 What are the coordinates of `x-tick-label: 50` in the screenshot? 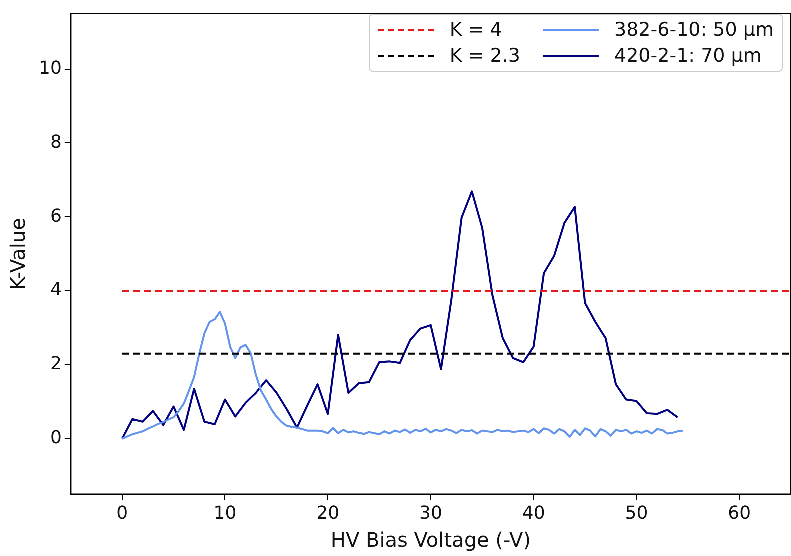 It's located at (636, 513).